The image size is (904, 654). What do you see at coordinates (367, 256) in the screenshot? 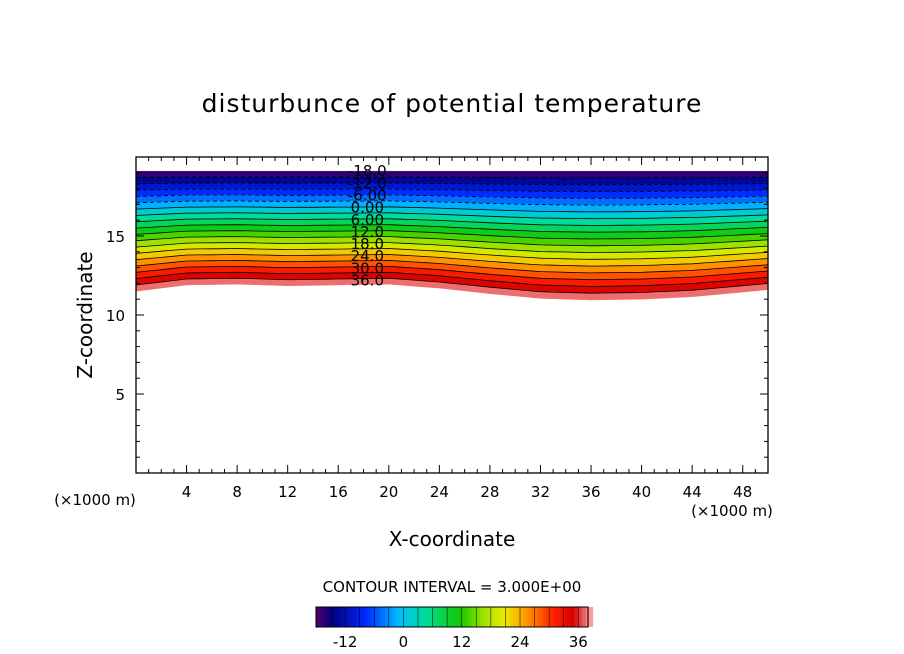
I see `contour-label: 24.0` at bounding box center [367, 256].